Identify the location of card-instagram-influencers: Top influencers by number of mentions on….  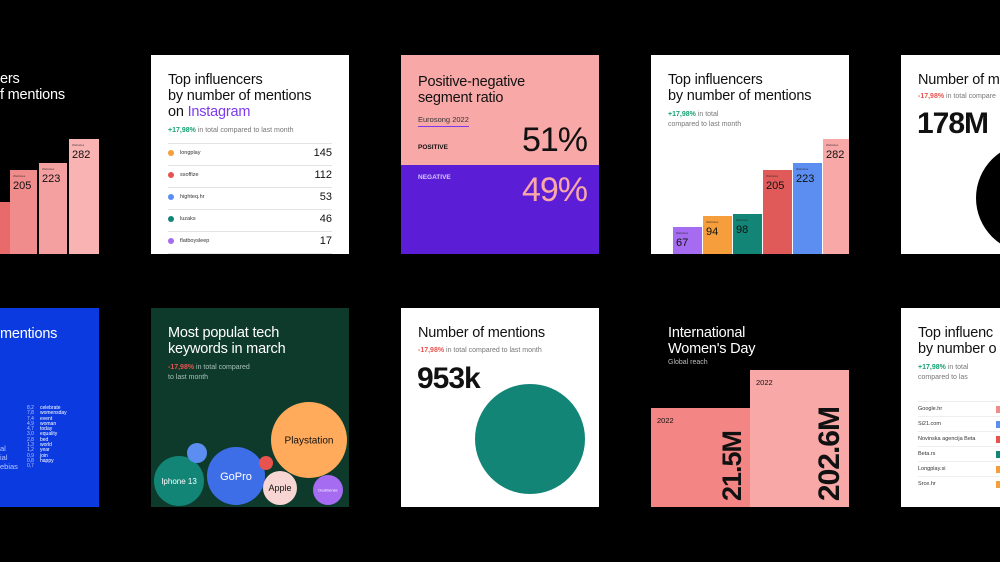
(250, 154).